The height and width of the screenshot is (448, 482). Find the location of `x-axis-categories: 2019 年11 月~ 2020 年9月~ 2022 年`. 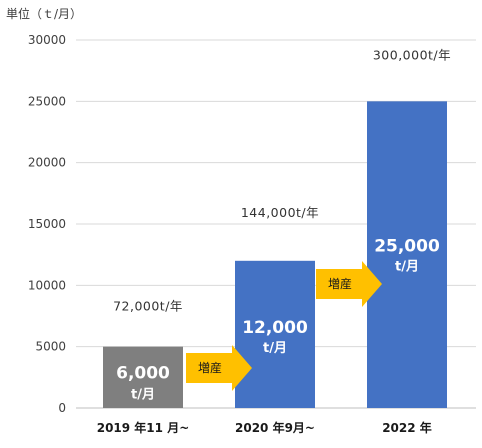

x-axis-categories: 2019 年11 月~ 2020 年9月~ 2022 年 is located at coordinates (264, 427).